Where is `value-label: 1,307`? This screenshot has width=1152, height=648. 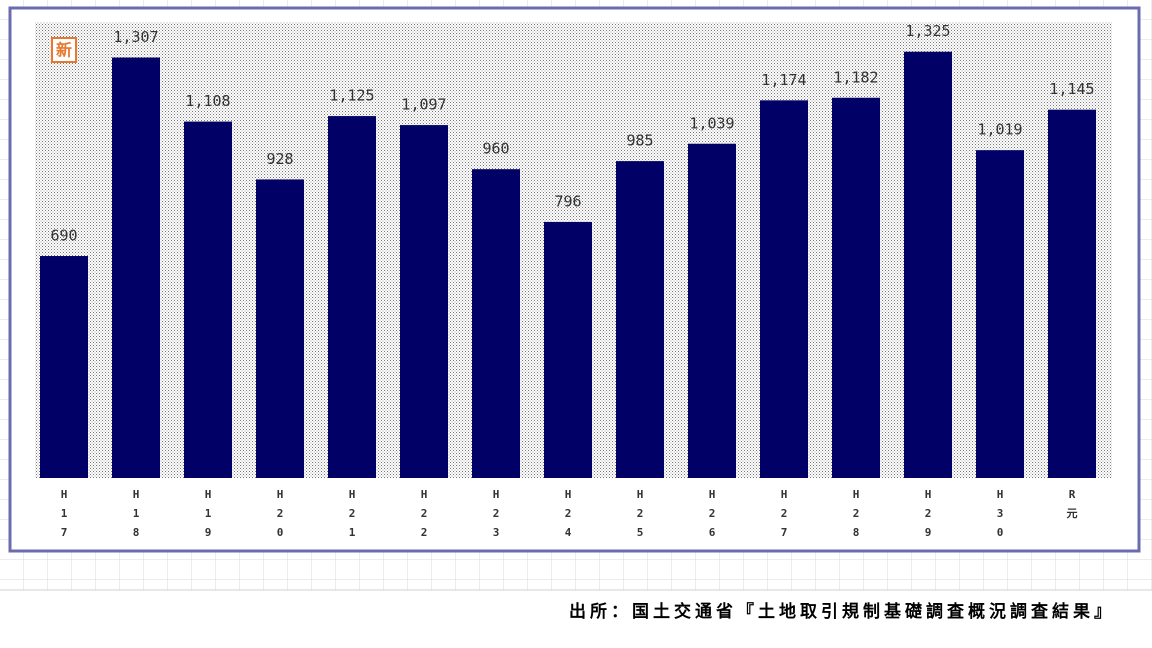
value-label: 1,307 is located at coordinates (135, 37).